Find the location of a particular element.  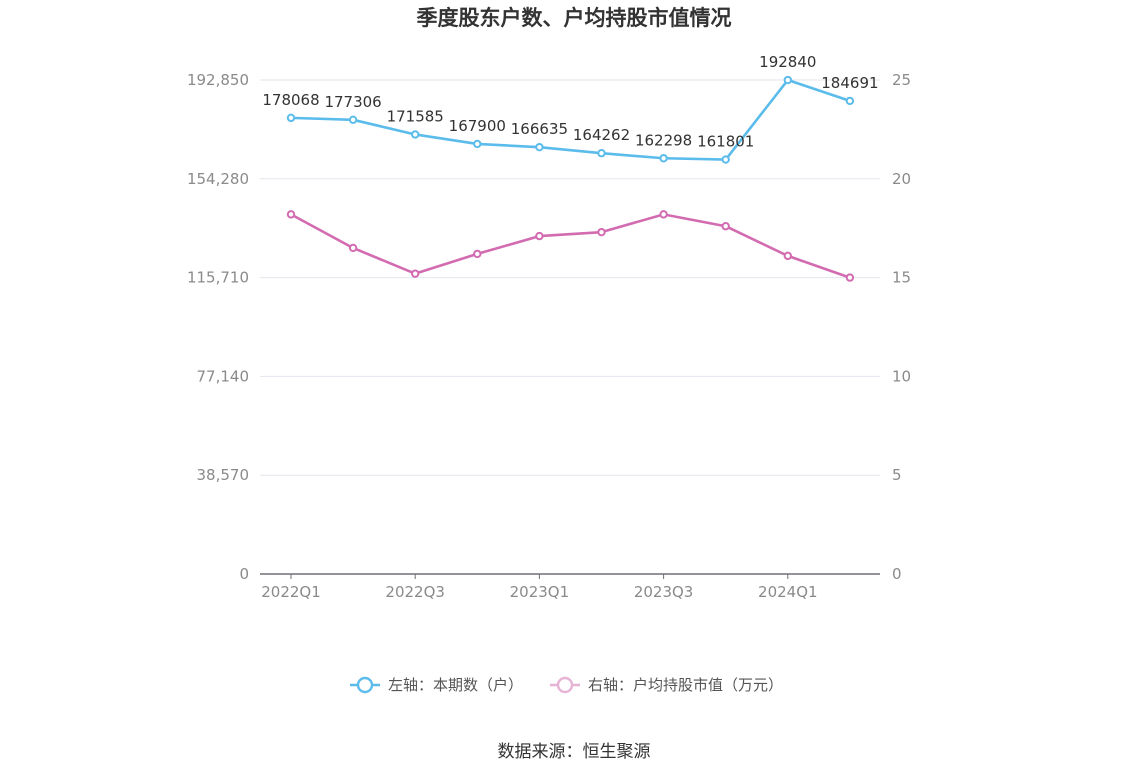

data-label: 178068 is located at coordinates (290, 100).